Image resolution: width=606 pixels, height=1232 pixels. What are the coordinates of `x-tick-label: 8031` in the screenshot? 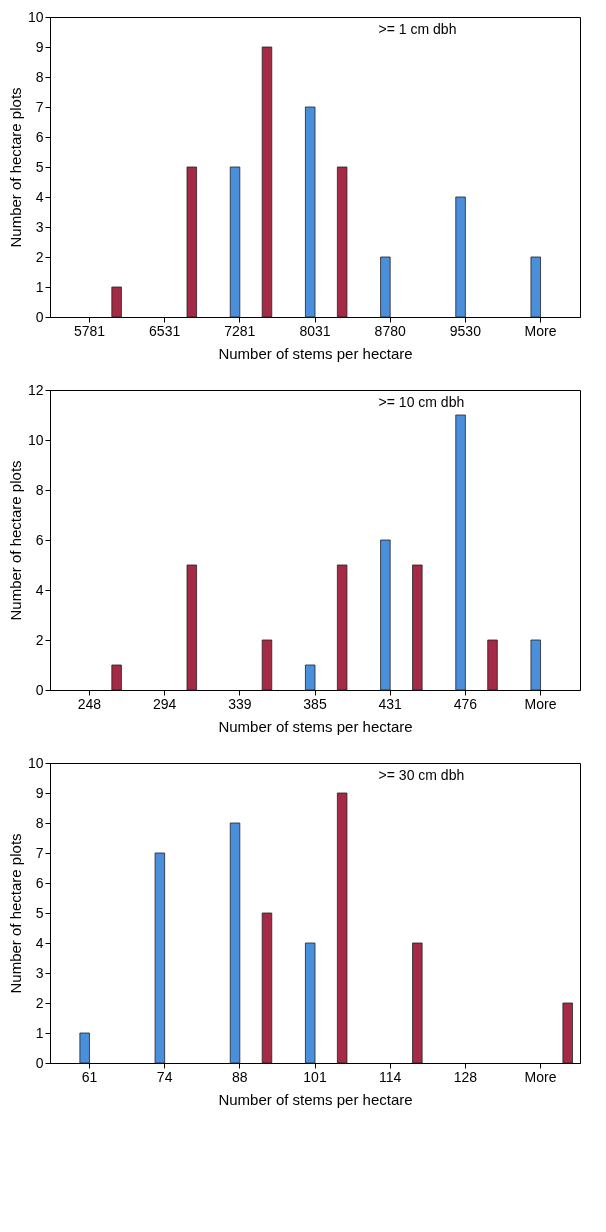 It's located at (315, 330).